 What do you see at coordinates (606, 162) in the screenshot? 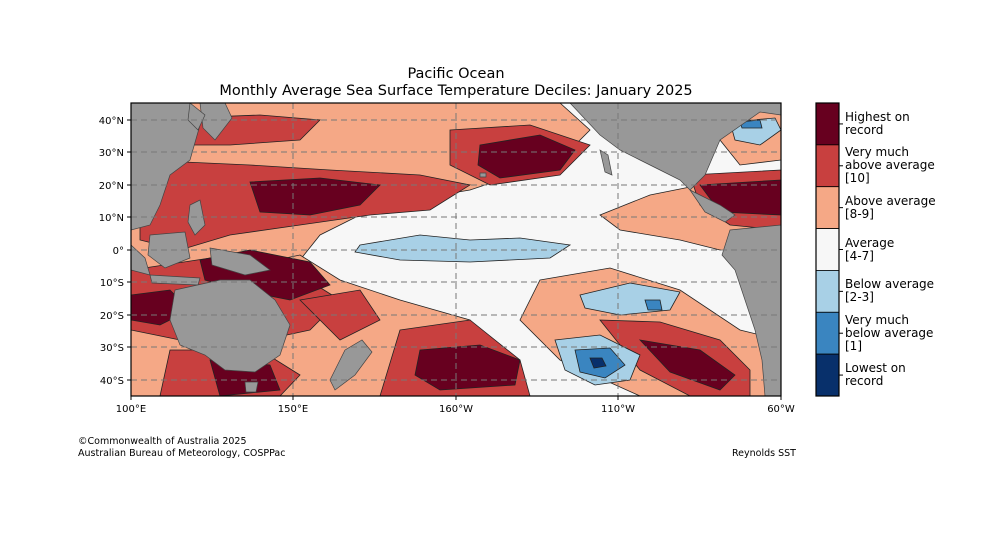
I see `land-baja` at bounding box center [606, 162].